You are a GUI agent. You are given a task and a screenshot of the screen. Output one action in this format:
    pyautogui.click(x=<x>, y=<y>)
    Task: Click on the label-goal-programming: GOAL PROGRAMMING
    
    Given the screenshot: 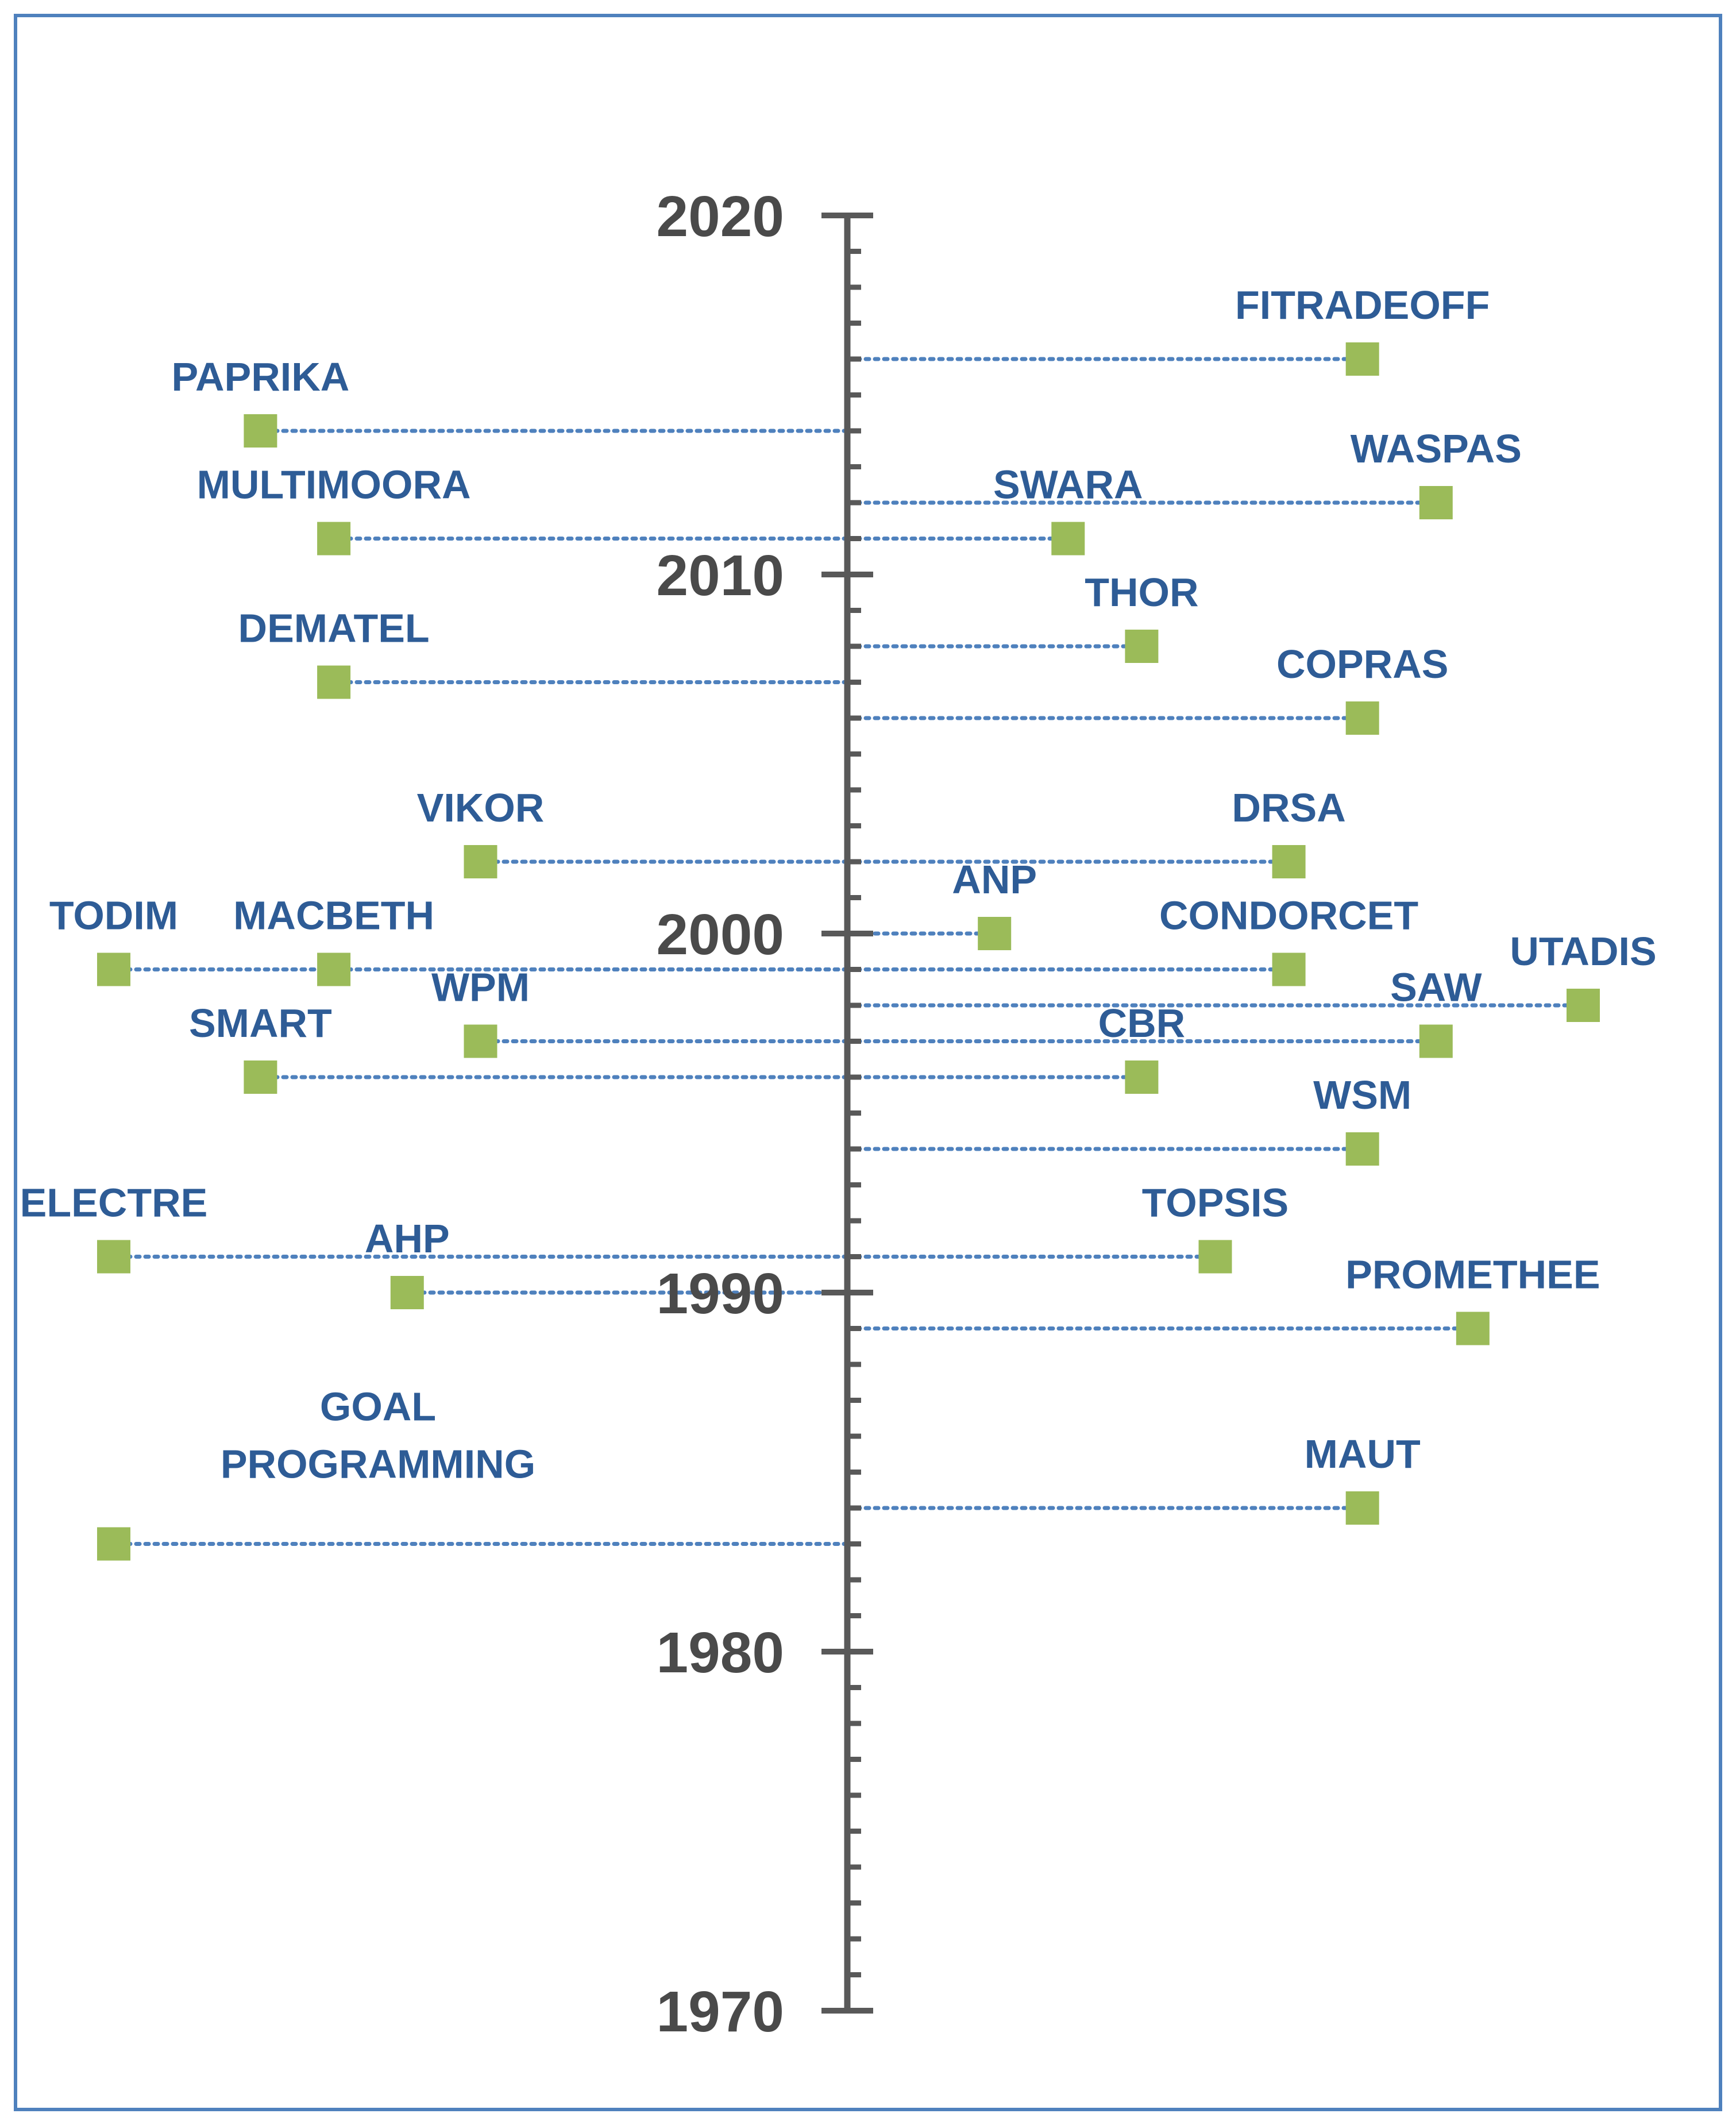 What is the action you would take?
    pyautogui.click(x=378, y=1435)
    